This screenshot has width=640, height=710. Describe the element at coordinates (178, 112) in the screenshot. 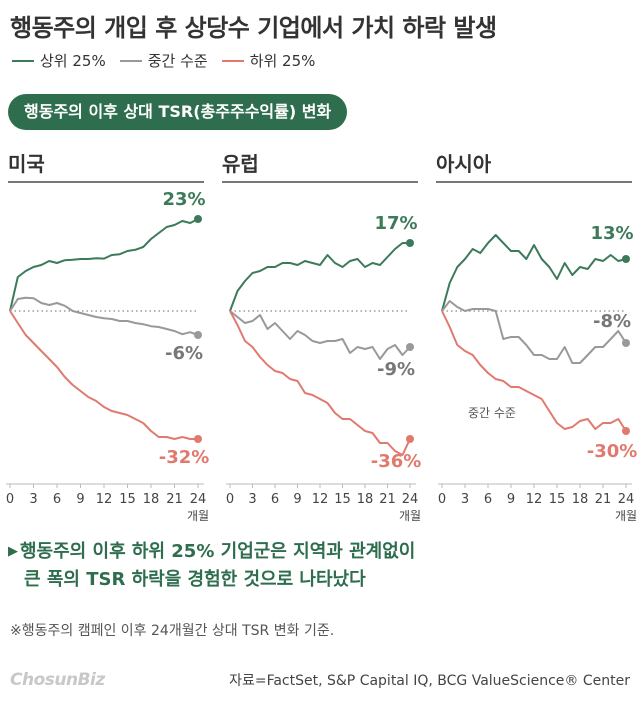

I see `subtitle-pill: 행동주의 이후 상대 TSR(총주주수익률) 변화` at that location.